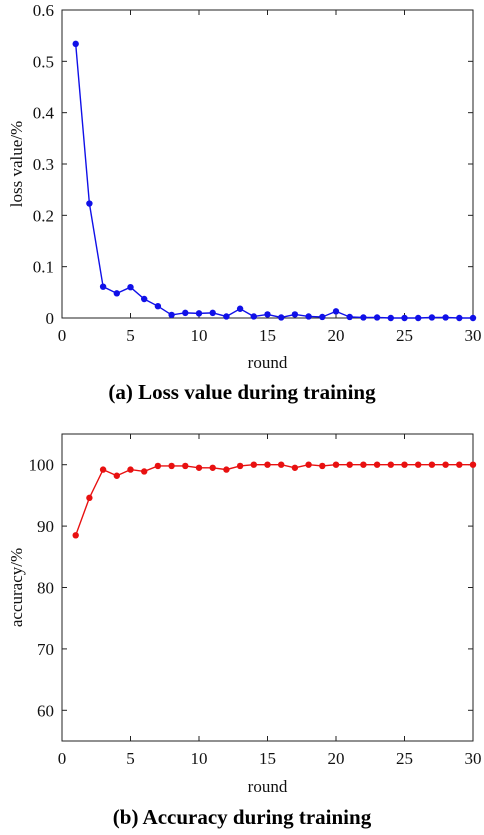 The image size is (484, 835). Describe the element at coordinates (45, 649) in the screenshot. I see `accuracy-y-tick-label: 70` at that location.